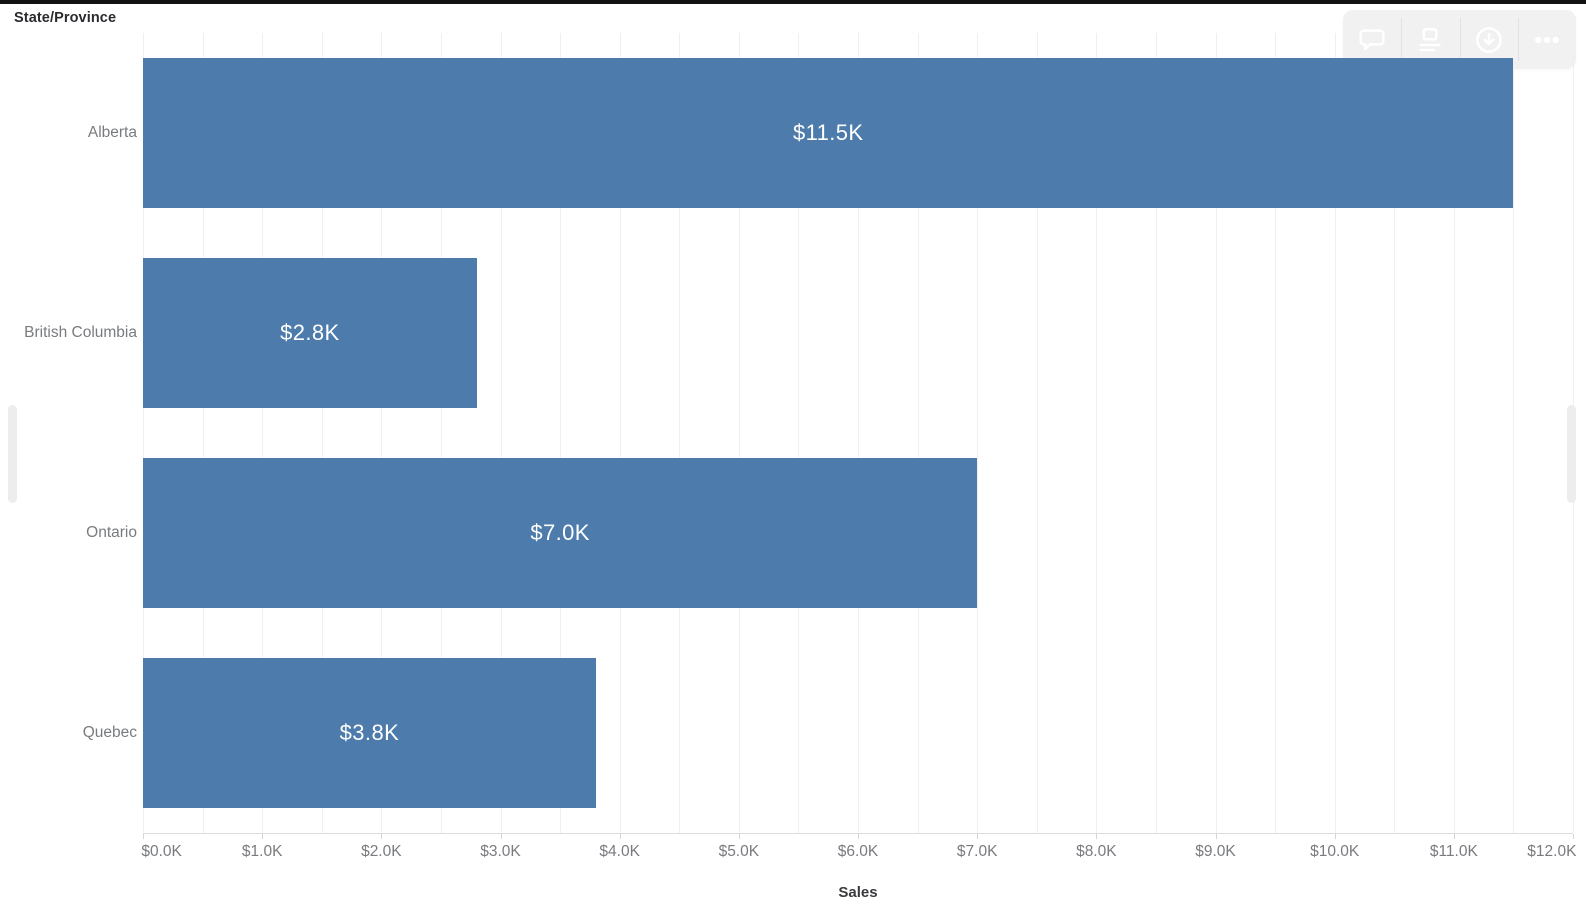 The height and width of the screenshot is (906, 1586). I want to click on bar-value-label: $11.5K, so click(828, 132).